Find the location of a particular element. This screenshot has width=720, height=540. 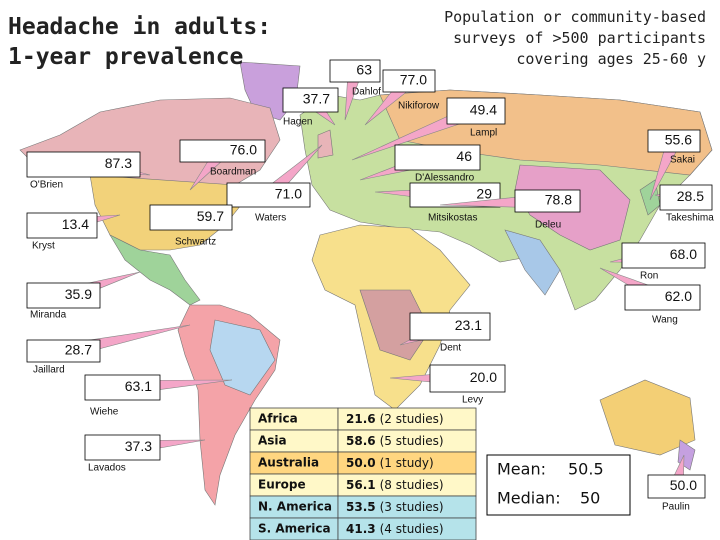

callout-value: 37.3 is located at coordinates (138, 446).